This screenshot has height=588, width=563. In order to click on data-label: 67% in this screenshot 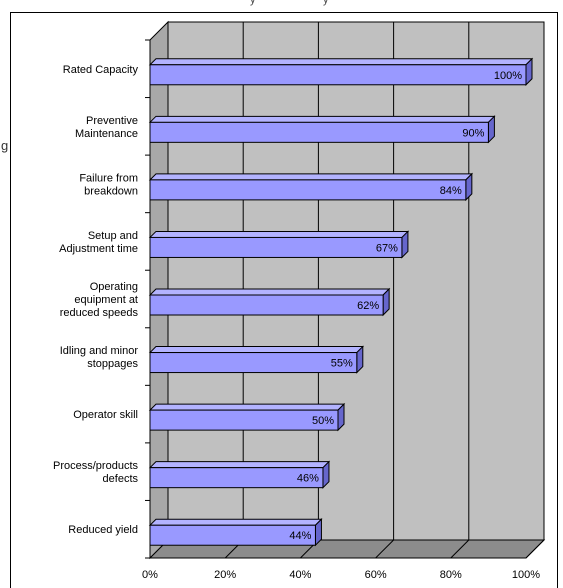, I will do `click(387, 248)`.